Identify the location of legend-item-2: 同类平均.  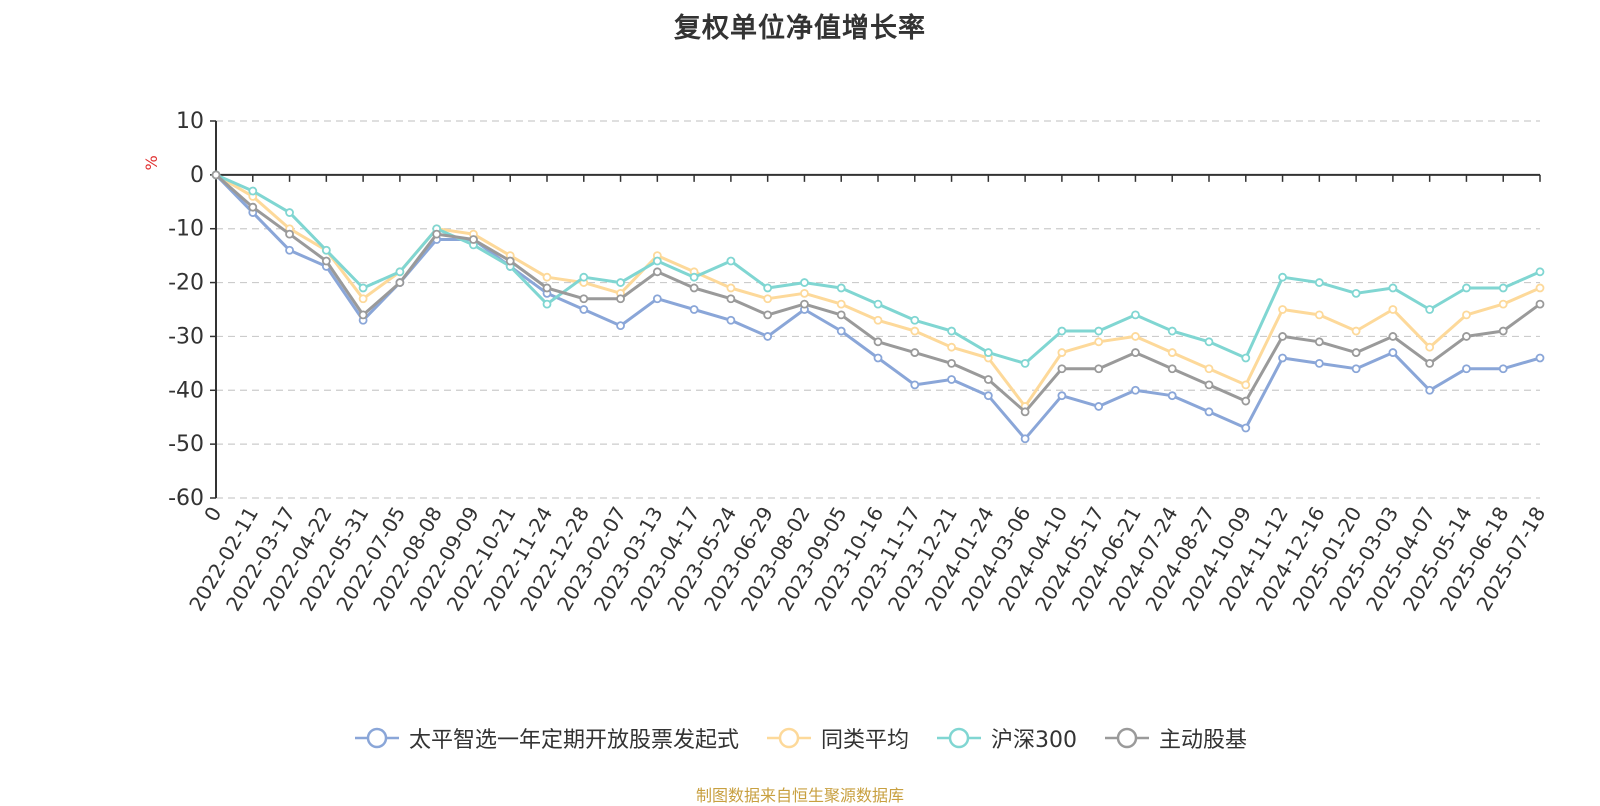
(837, 738).